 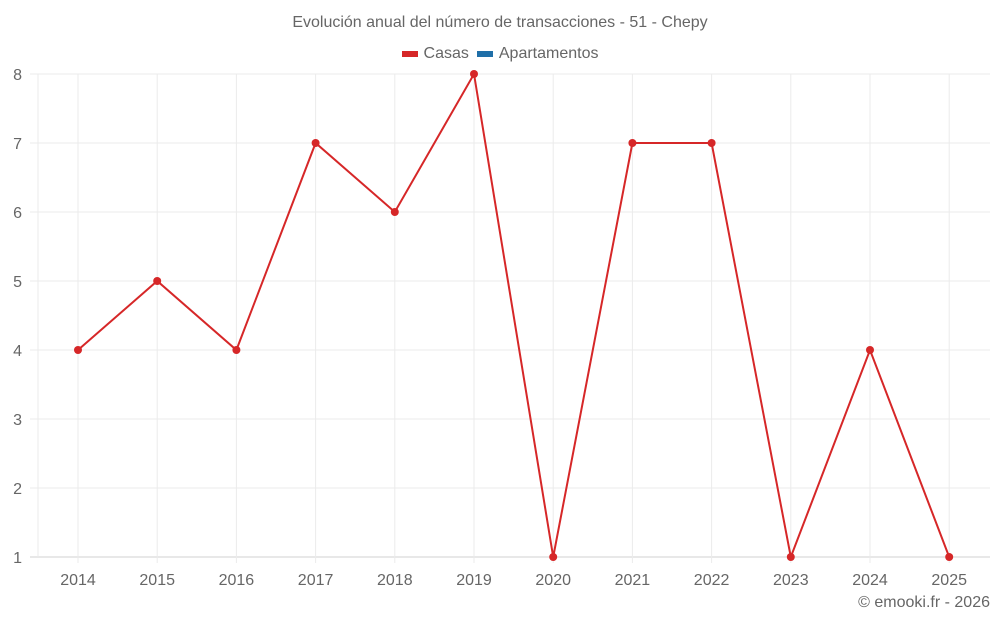 I want to click on x-tick-label: 2023, so click(x=791, y=580).